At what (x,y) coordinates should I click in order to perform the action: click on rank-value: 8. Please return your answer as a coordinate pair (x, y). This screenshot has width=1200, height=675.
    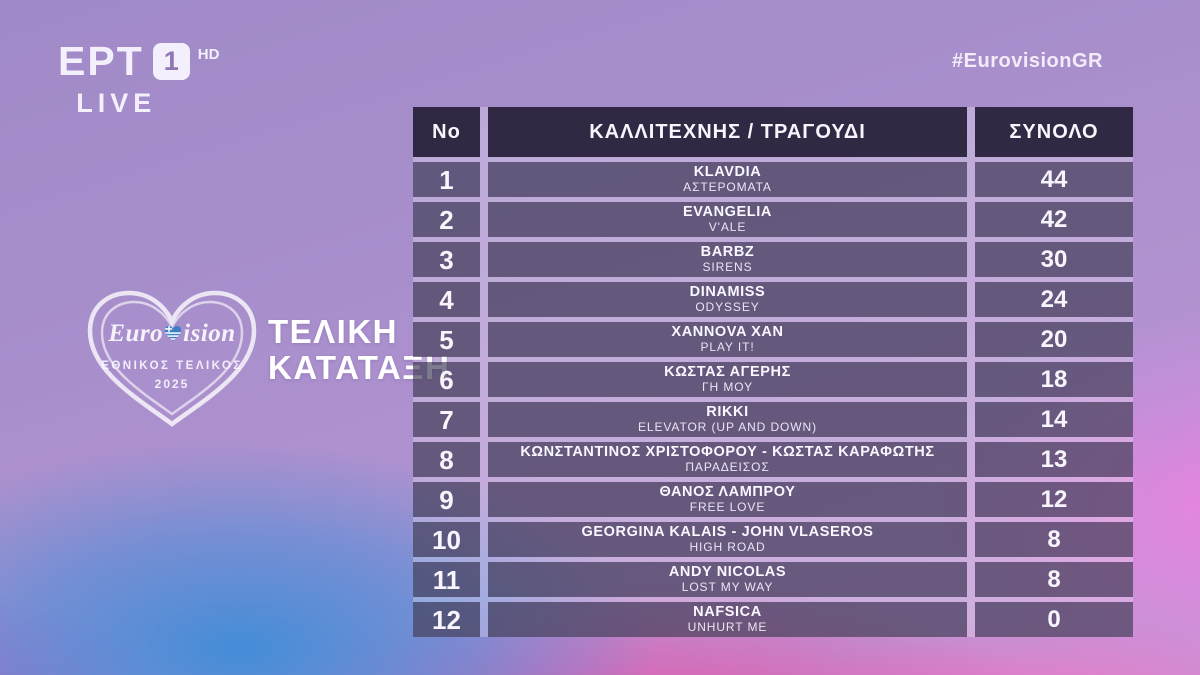
    Looking at the image, I should click on (446, 459).